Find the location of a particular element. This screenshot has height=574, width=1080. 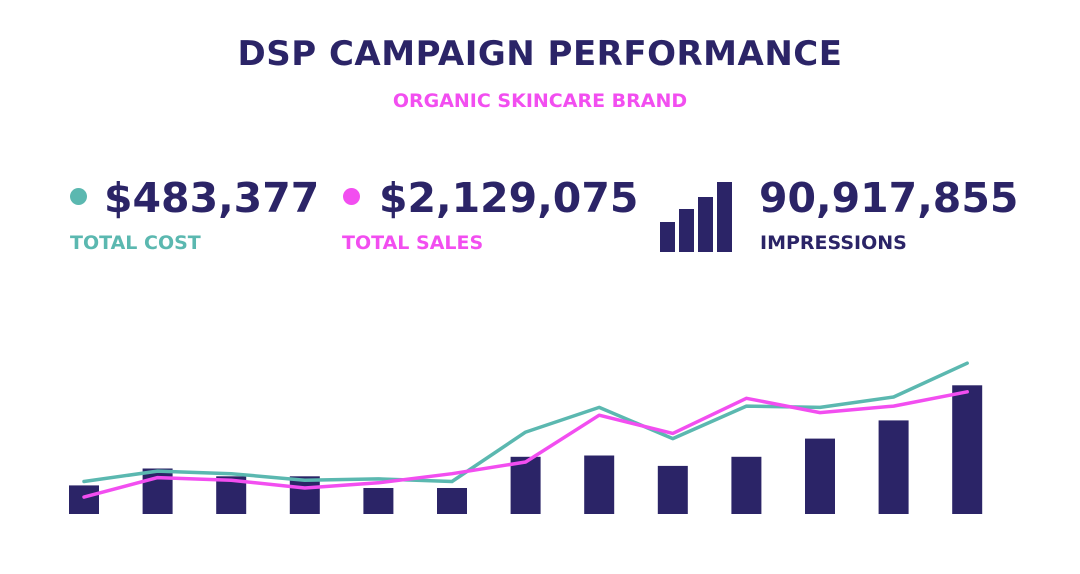

magenta-dot-icon is located at coordinates (351, 196).